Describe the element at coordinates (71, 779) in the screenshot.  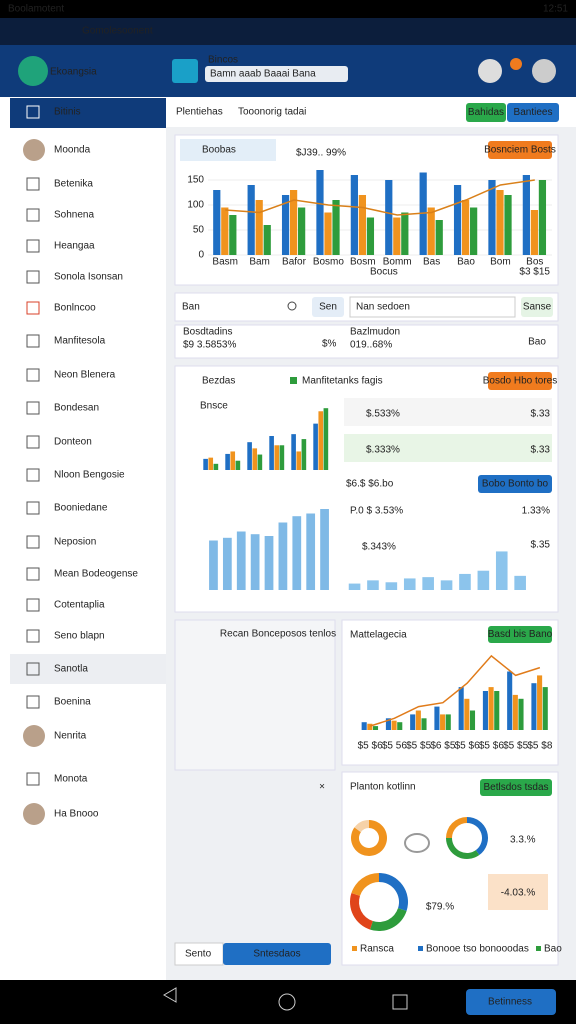
I see `nav-item: Monota` at that location.